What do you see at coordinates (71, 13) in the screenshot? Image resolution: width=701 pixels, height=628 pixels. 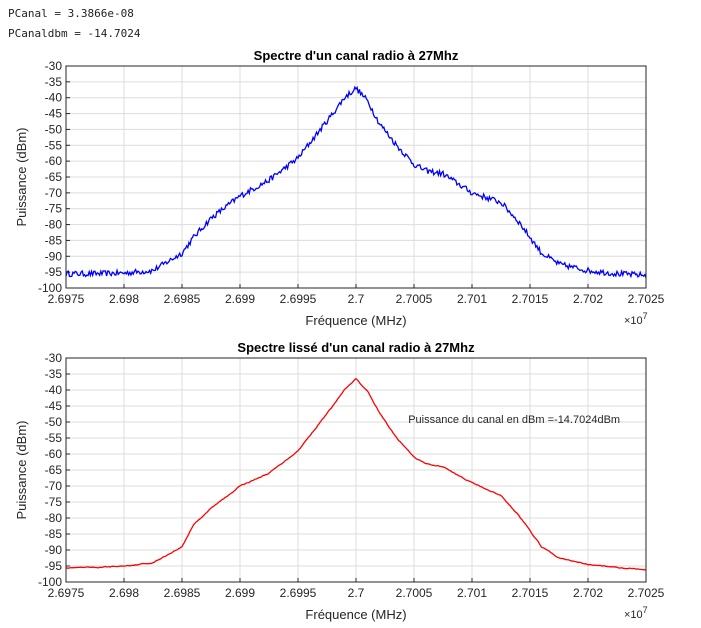 I see `console-output-pcanal: PCanal = 3.3866e-08` at bounding box center [71, 13].